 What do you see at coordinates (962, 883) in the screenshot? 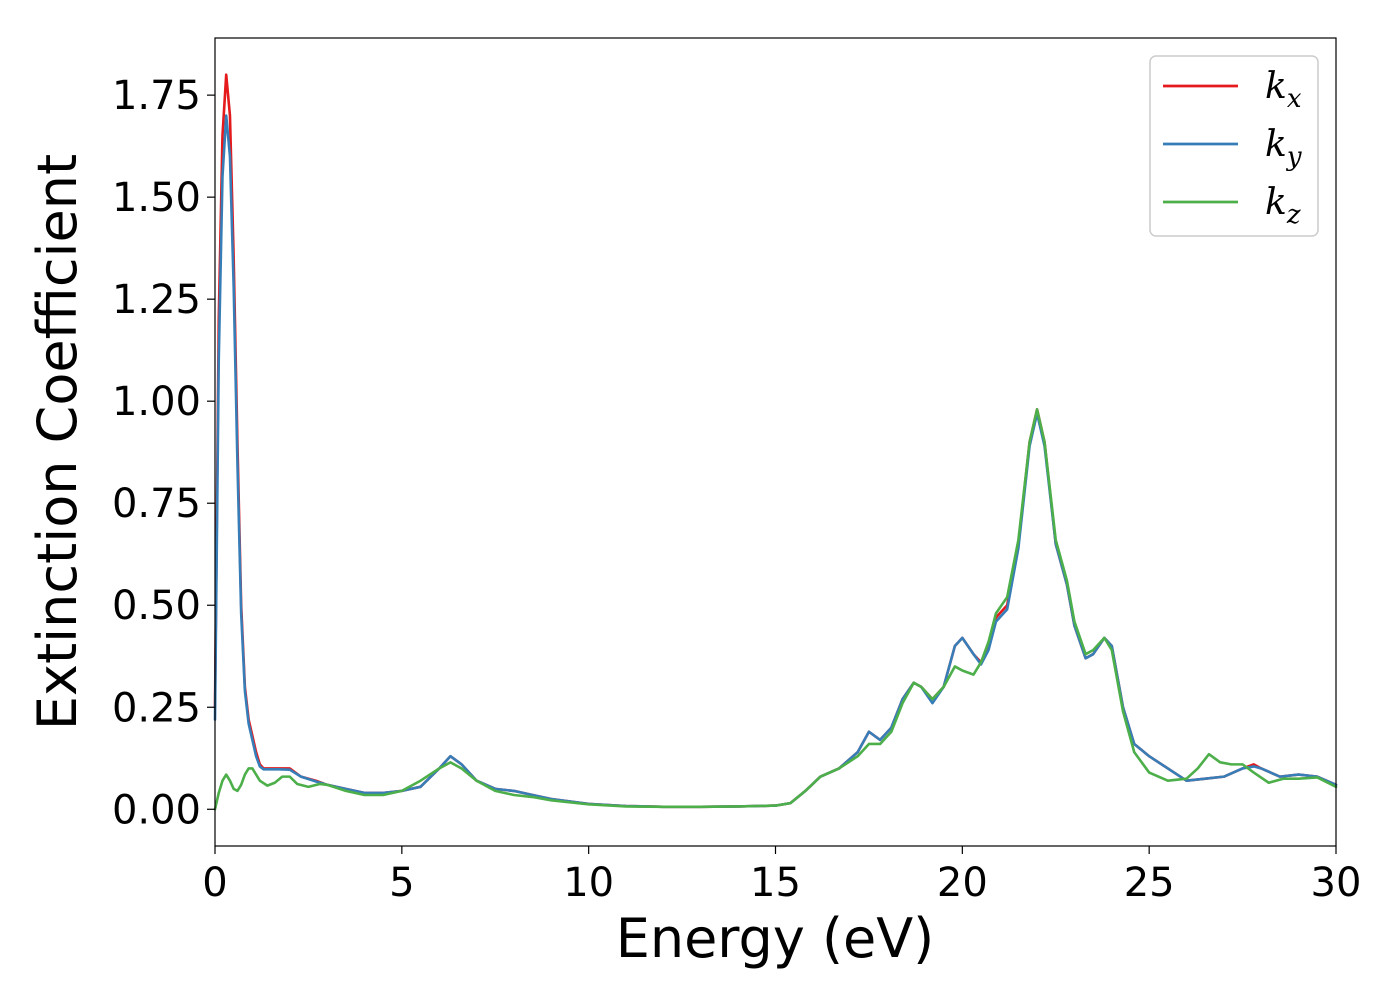
I see `x-tick-label: 20` at bounding box center [962, 883].